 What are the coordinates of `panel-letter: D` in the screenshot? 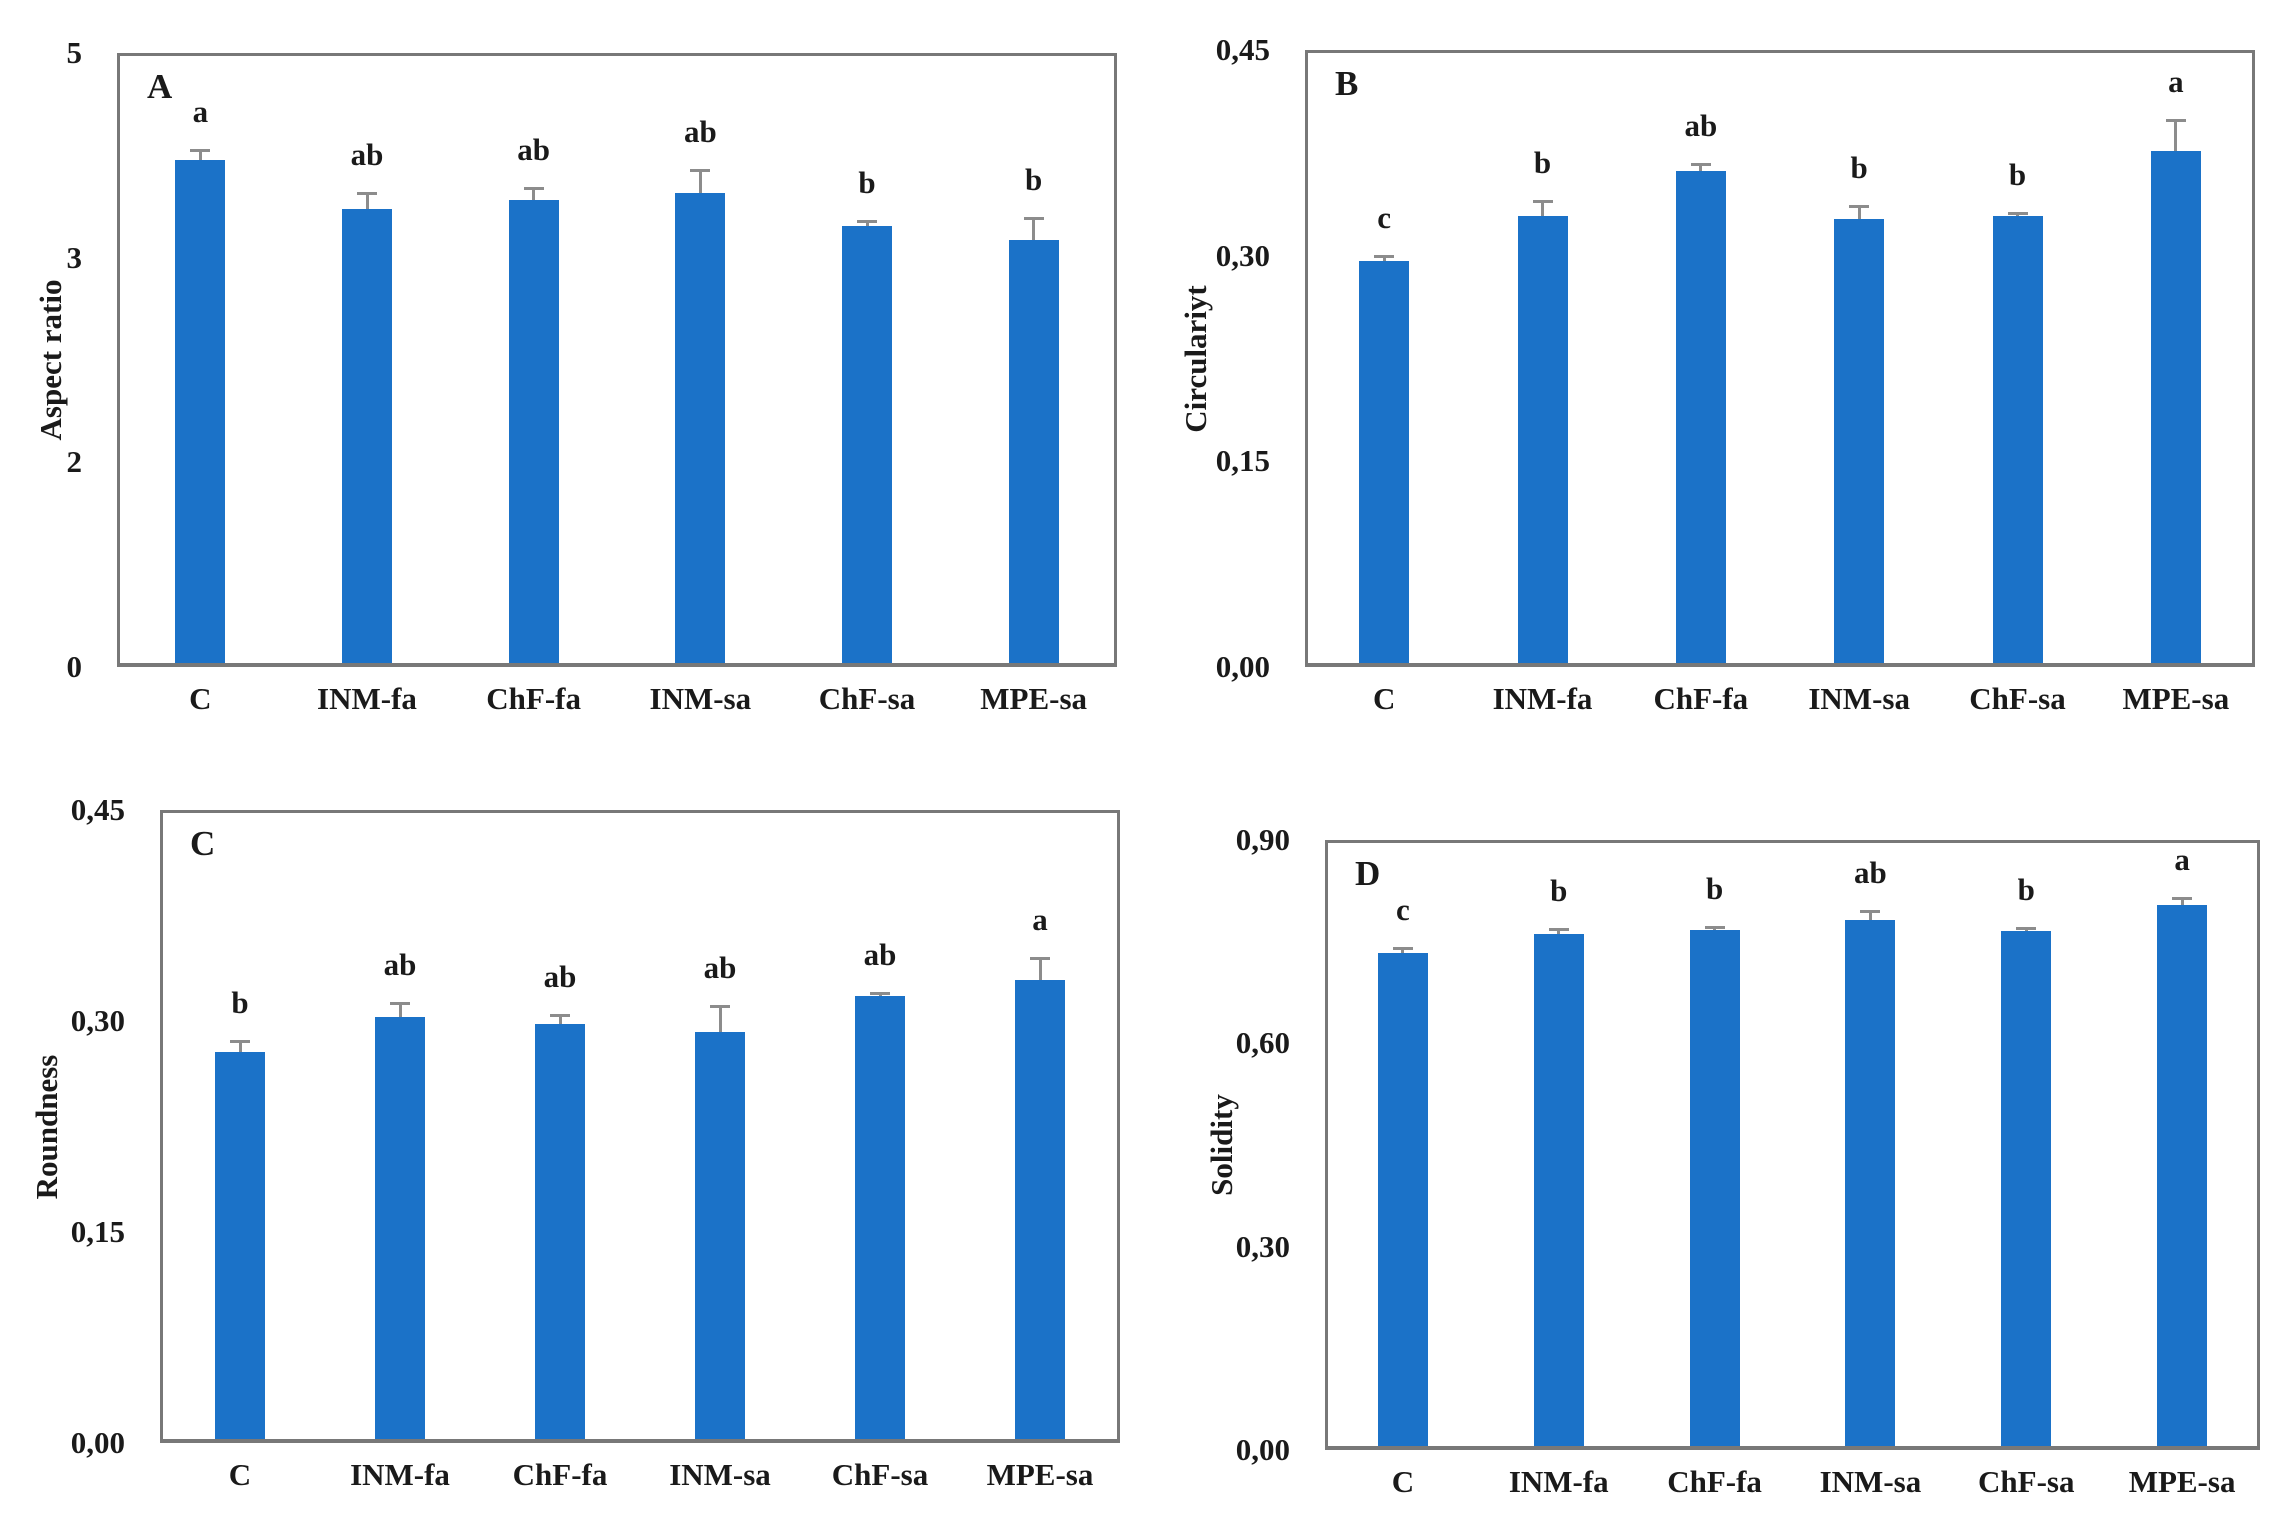 It's located at (1368, 873).